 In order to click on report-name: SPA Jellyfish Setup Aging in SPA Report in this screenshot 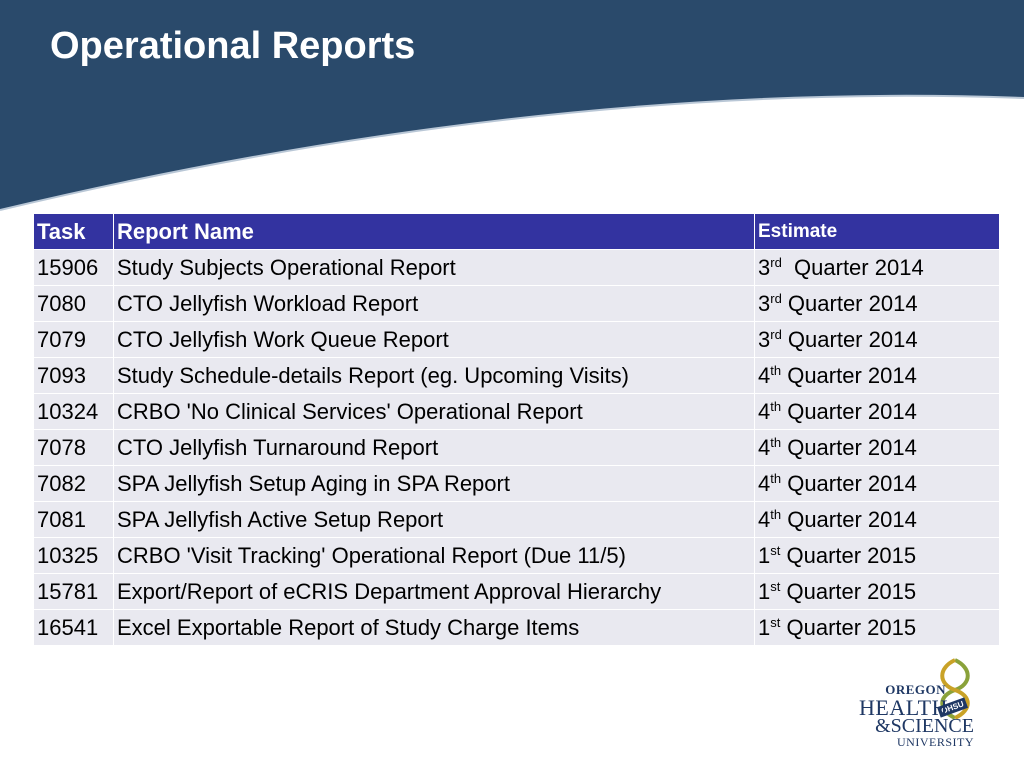, I will do `click(434, 483)`.